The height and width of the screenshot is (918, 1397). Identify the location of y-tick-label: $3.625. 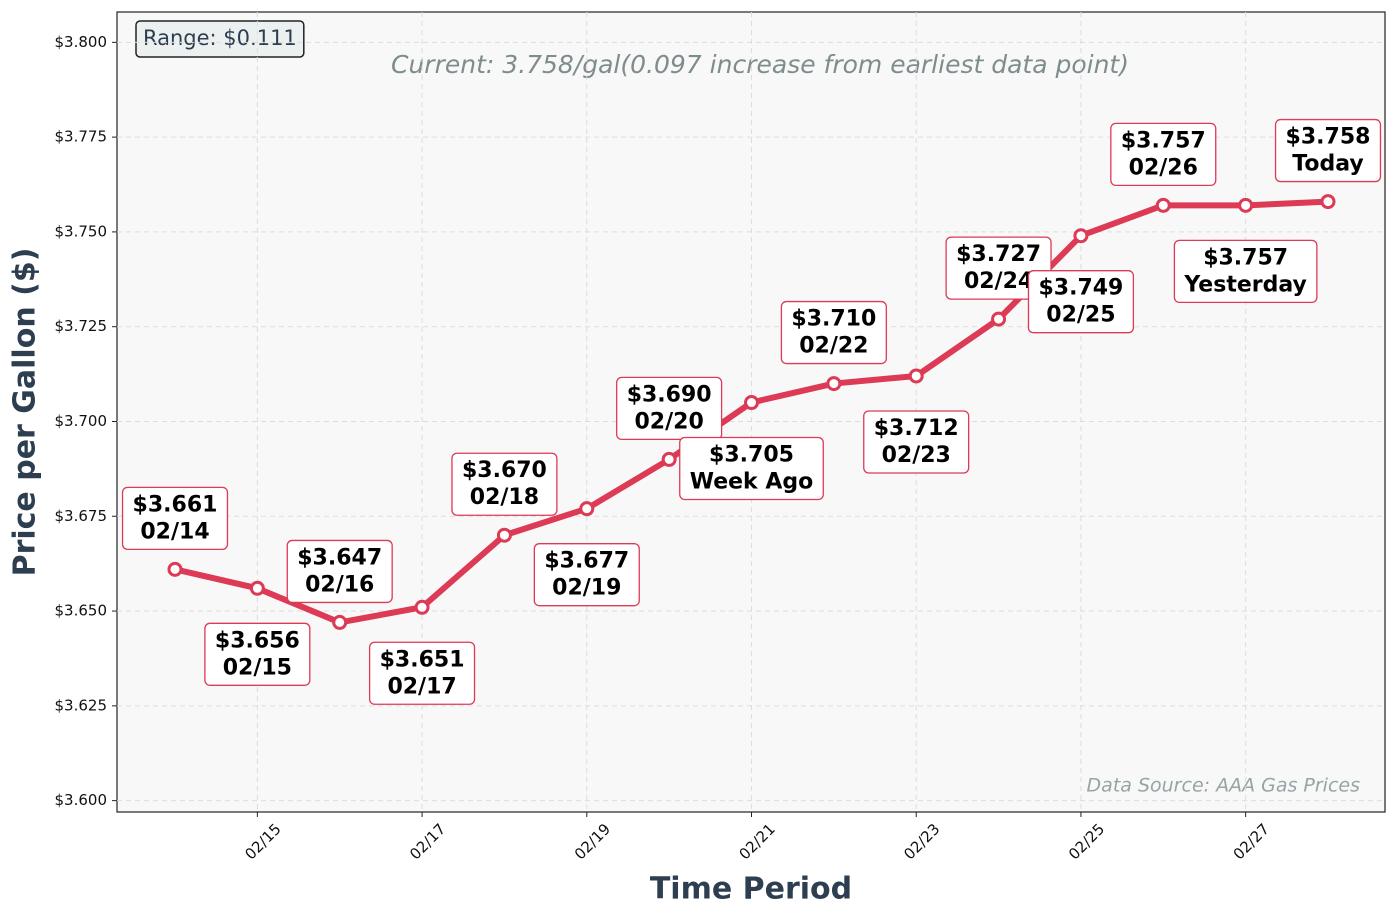
(81, 705).